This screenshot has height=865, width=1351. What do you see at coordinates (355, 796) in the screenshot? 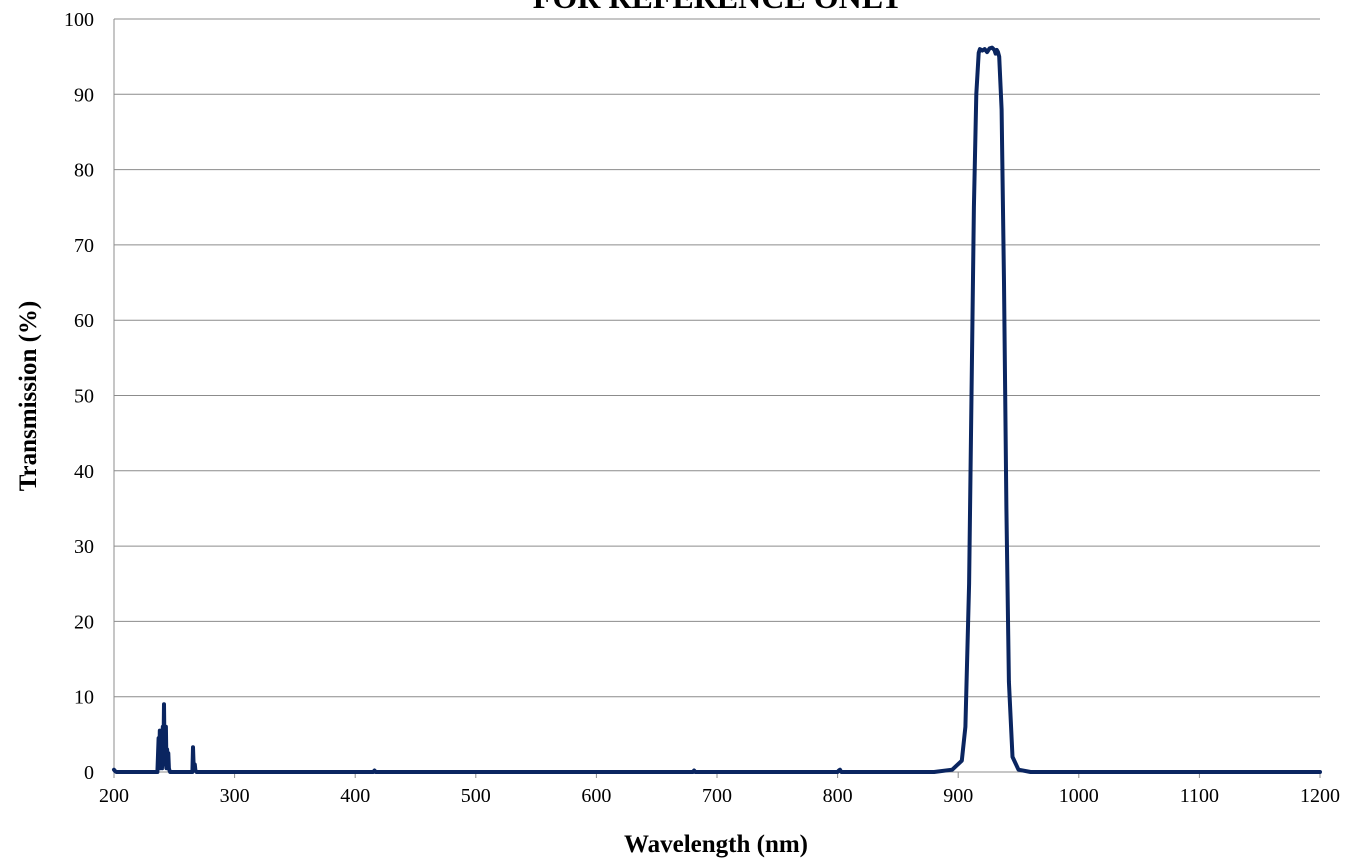
I see `x-tick-label: 400` at bounding box center [355, 796].